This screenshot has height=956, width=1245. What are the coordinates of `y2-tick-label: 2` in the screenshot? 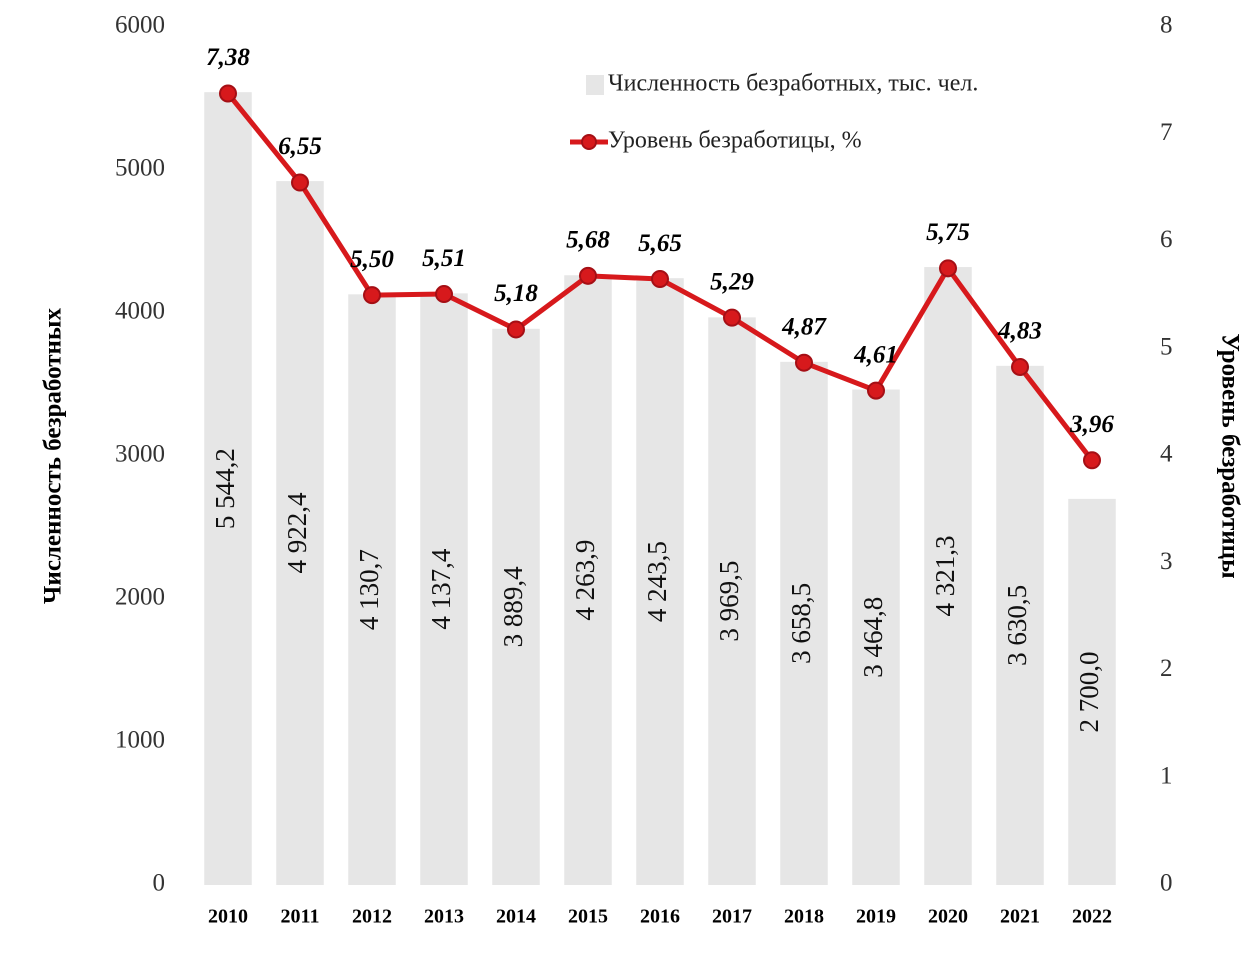 It's located at (1166, 668).